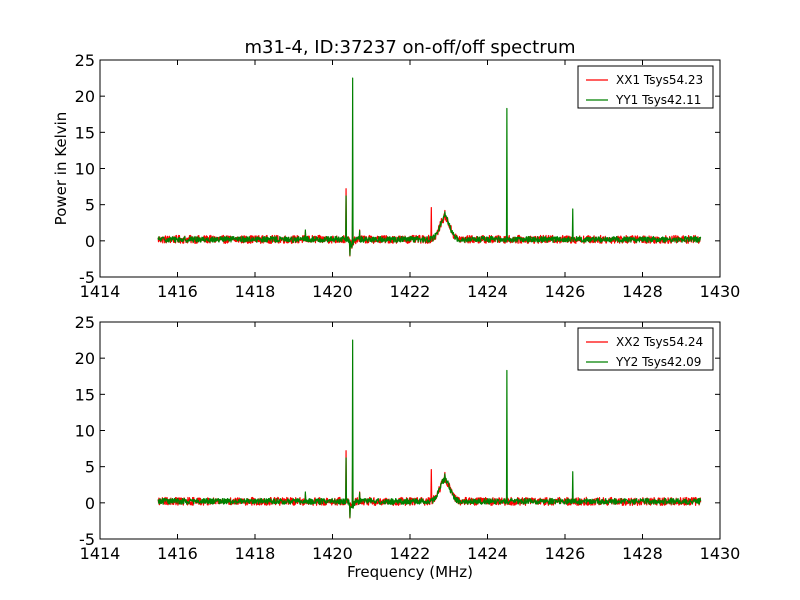 This screenshot has height=600, width=800. I want to click on legend-label: YY1 Tsys42.11, so click(658, 100).